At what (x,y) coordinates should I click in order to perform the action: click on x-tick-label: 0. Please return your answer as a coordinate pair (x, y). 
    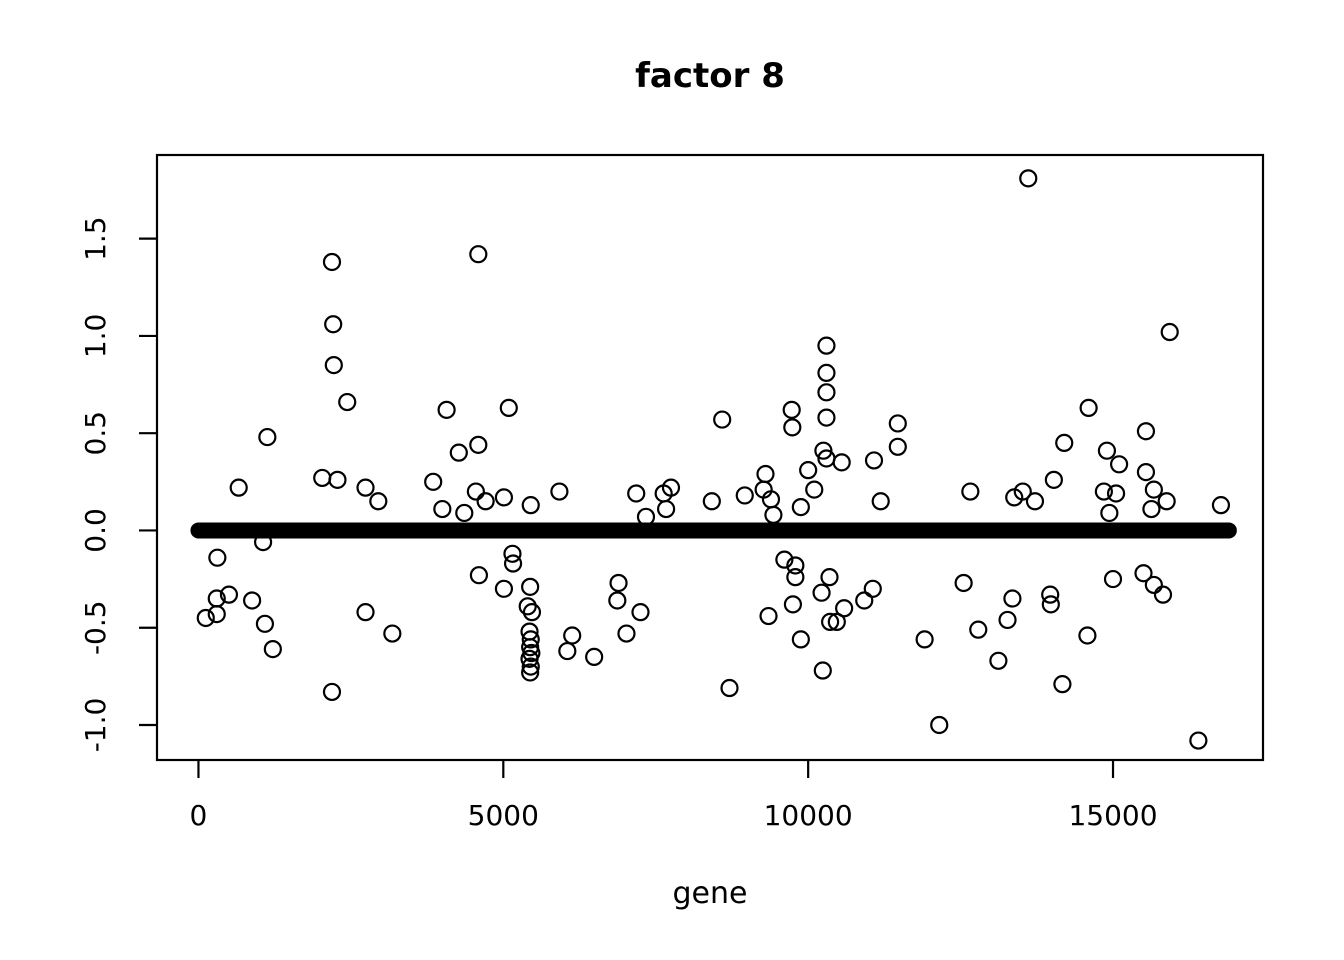
    Looking at the image, I should click on (199, 815).